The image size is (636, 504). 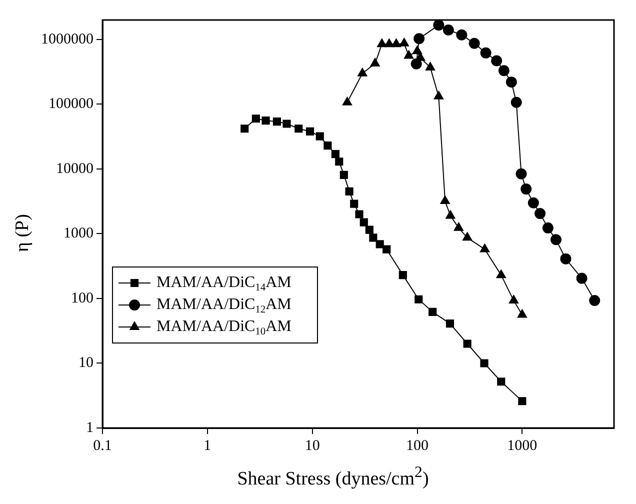 I want to click on y-tick-label: 1000, so click(x=79, y=234).